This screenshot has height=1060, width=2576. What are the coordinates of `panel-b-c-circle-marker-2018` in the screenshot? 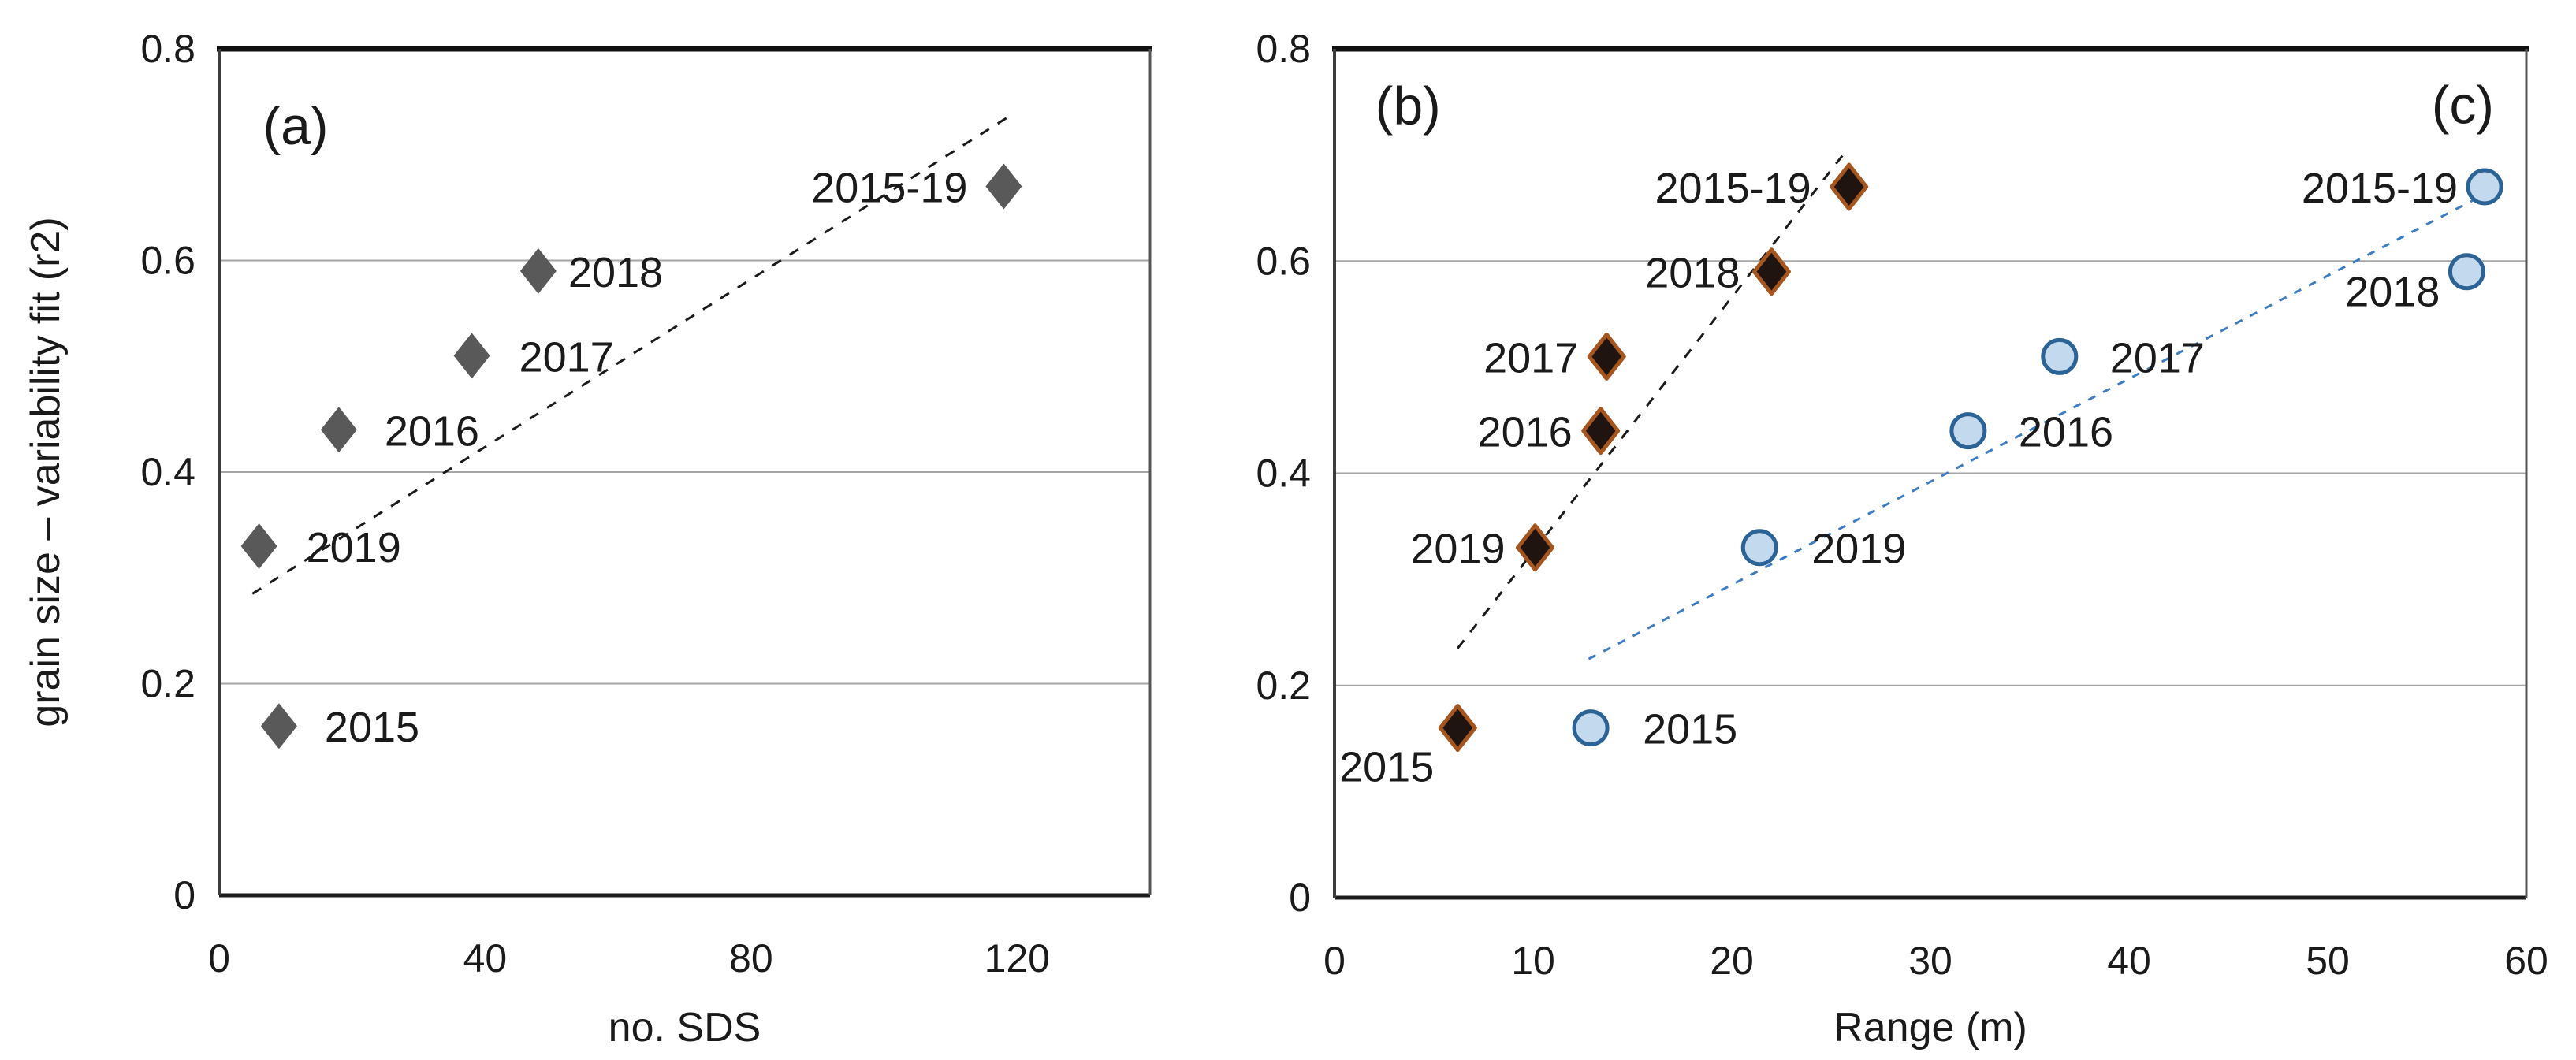 It's located at (2466, 272).